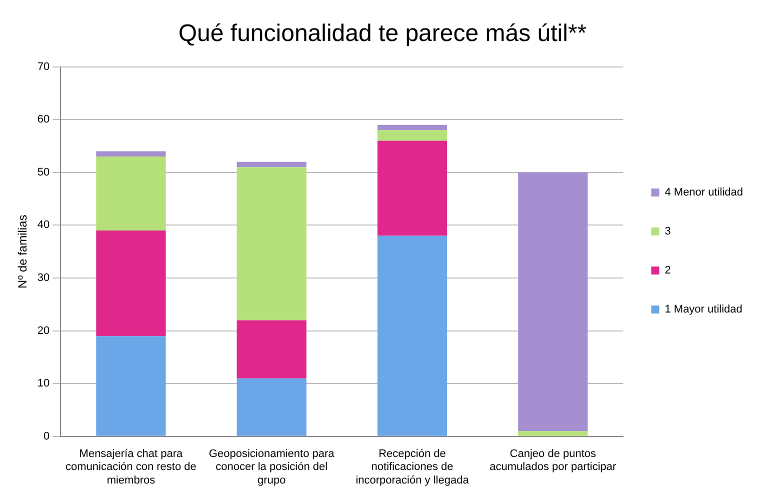 The image size is (769, 502). I want to click on y-tick-label: 30, so click(43, 278).